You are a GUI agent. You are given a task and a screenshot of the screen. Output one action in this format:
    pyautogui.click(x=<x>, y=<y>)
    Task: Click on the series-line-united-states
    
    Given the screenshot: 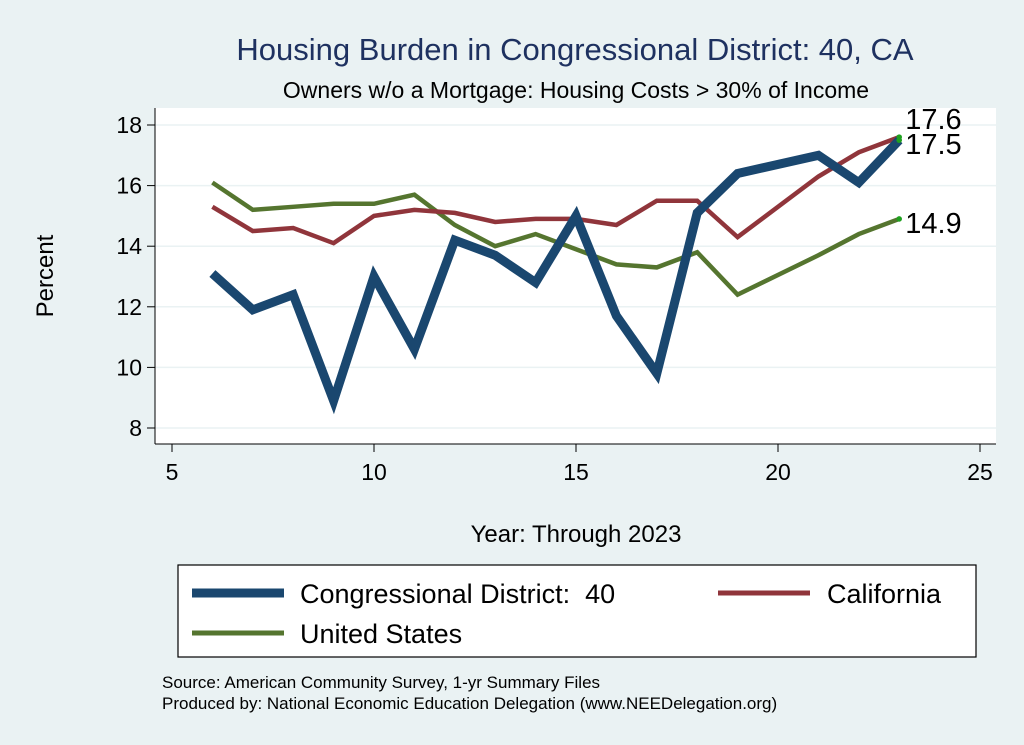 What is the action you would take?
    pyautogui.click(x=555, y=239)
    